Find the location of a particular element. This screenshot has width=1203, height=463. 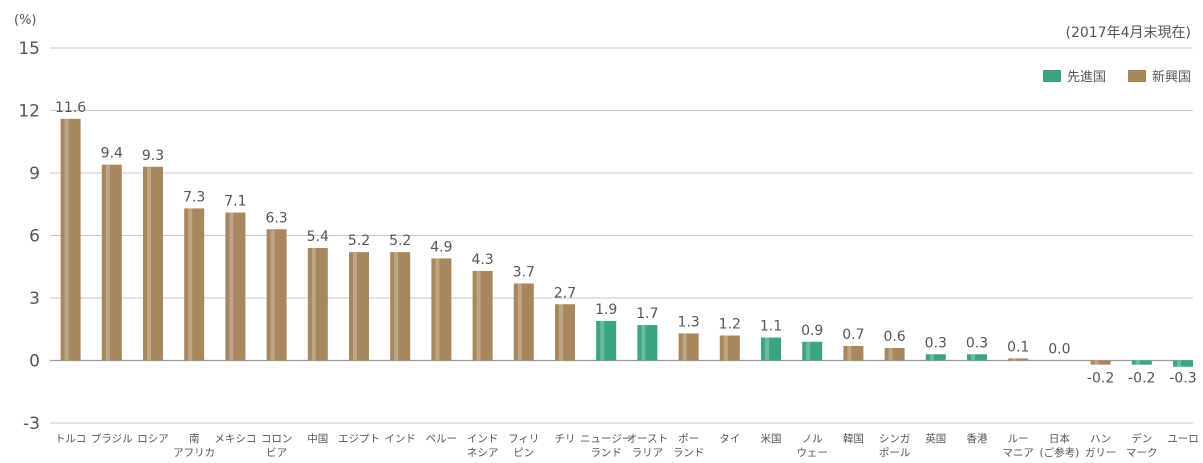

category-label: ビア is located at coordinates (276, 453).